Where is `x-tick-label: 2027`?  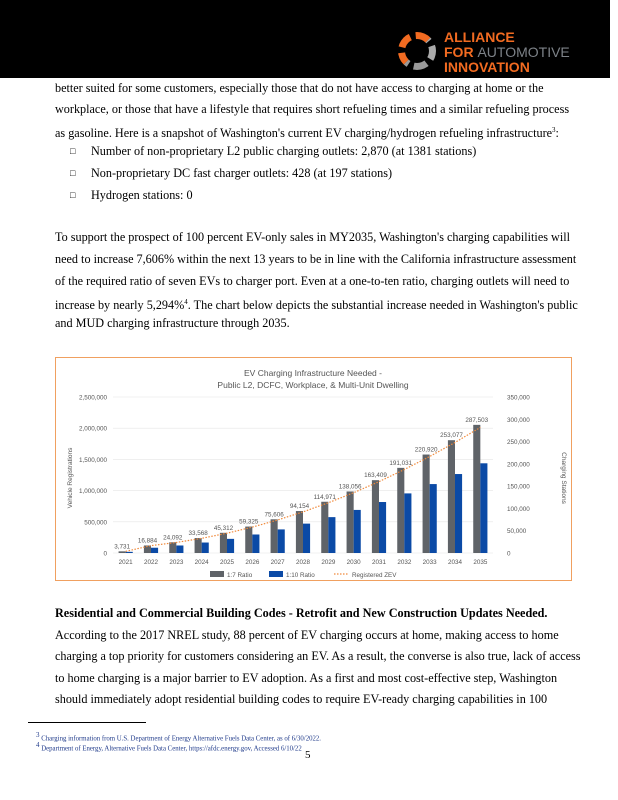 x-tick-label: 2027 is located at coordinates (278, 562).